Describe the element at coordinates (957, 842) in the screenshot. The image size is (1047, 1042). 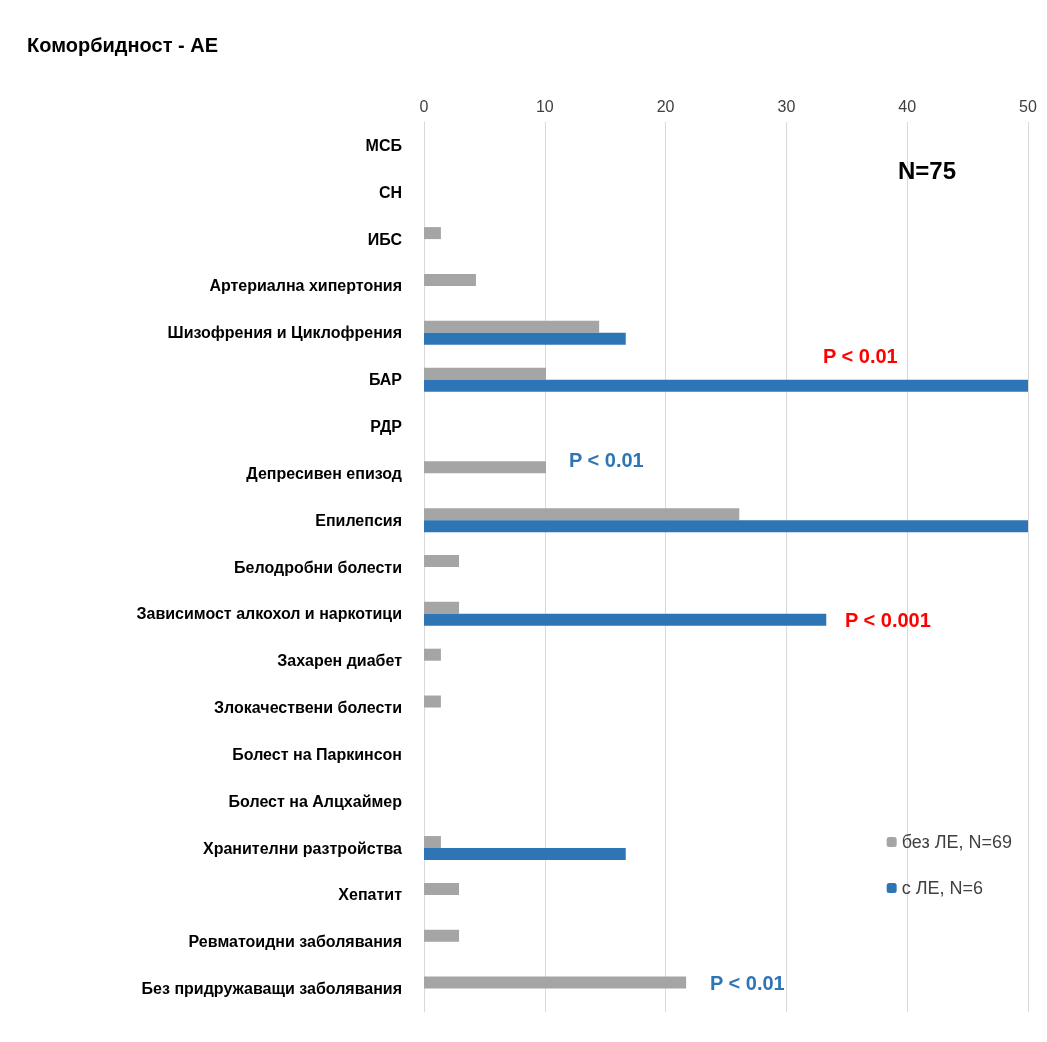
I see `legend-label: без ЛЕ, N=69` at that location.